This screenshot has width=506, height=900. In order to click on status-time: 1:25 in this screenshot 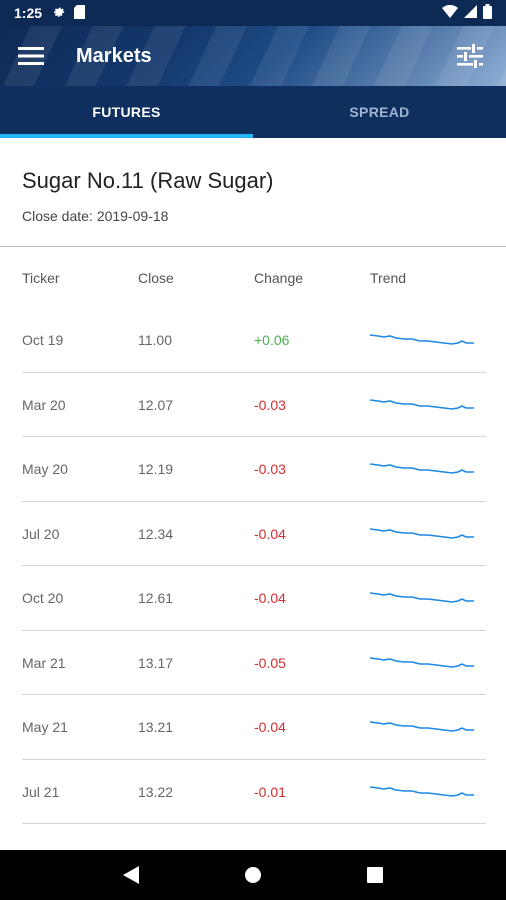, I will do `click(28, 13)`.